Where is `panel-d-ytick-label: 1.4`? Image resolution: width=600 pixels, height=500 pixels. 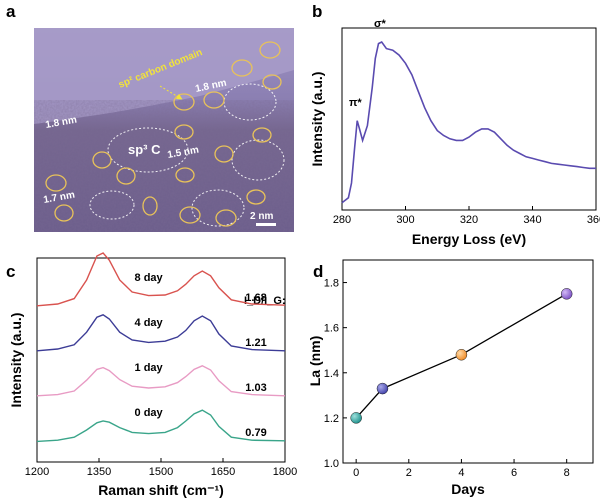
panel-d-ytick-label: 1.4 is located at coordinates (331, 374).